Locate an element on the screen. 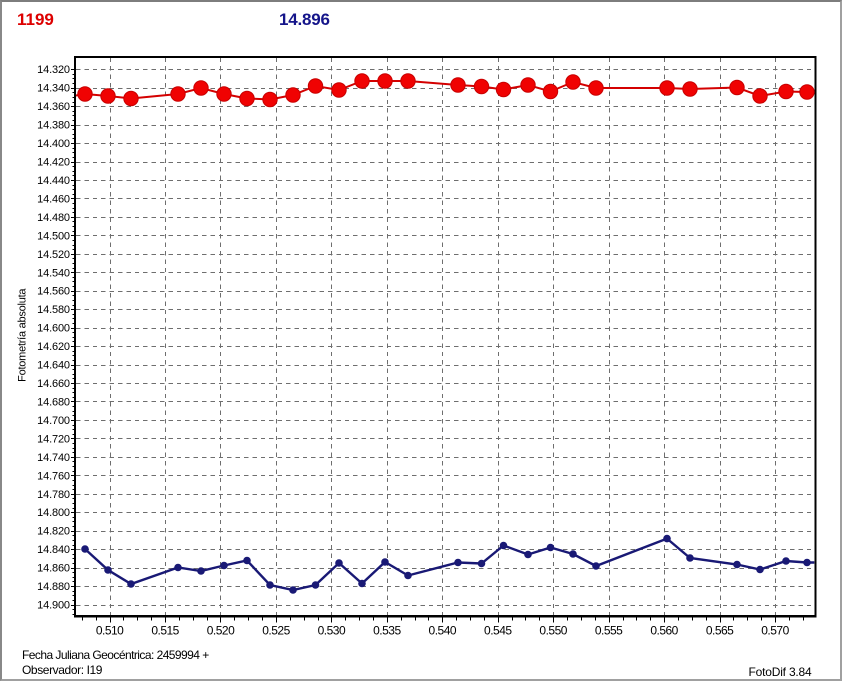 This screenshot has height=683, width=844. svg-text: 0.530 is located at coordinates (332, 631).